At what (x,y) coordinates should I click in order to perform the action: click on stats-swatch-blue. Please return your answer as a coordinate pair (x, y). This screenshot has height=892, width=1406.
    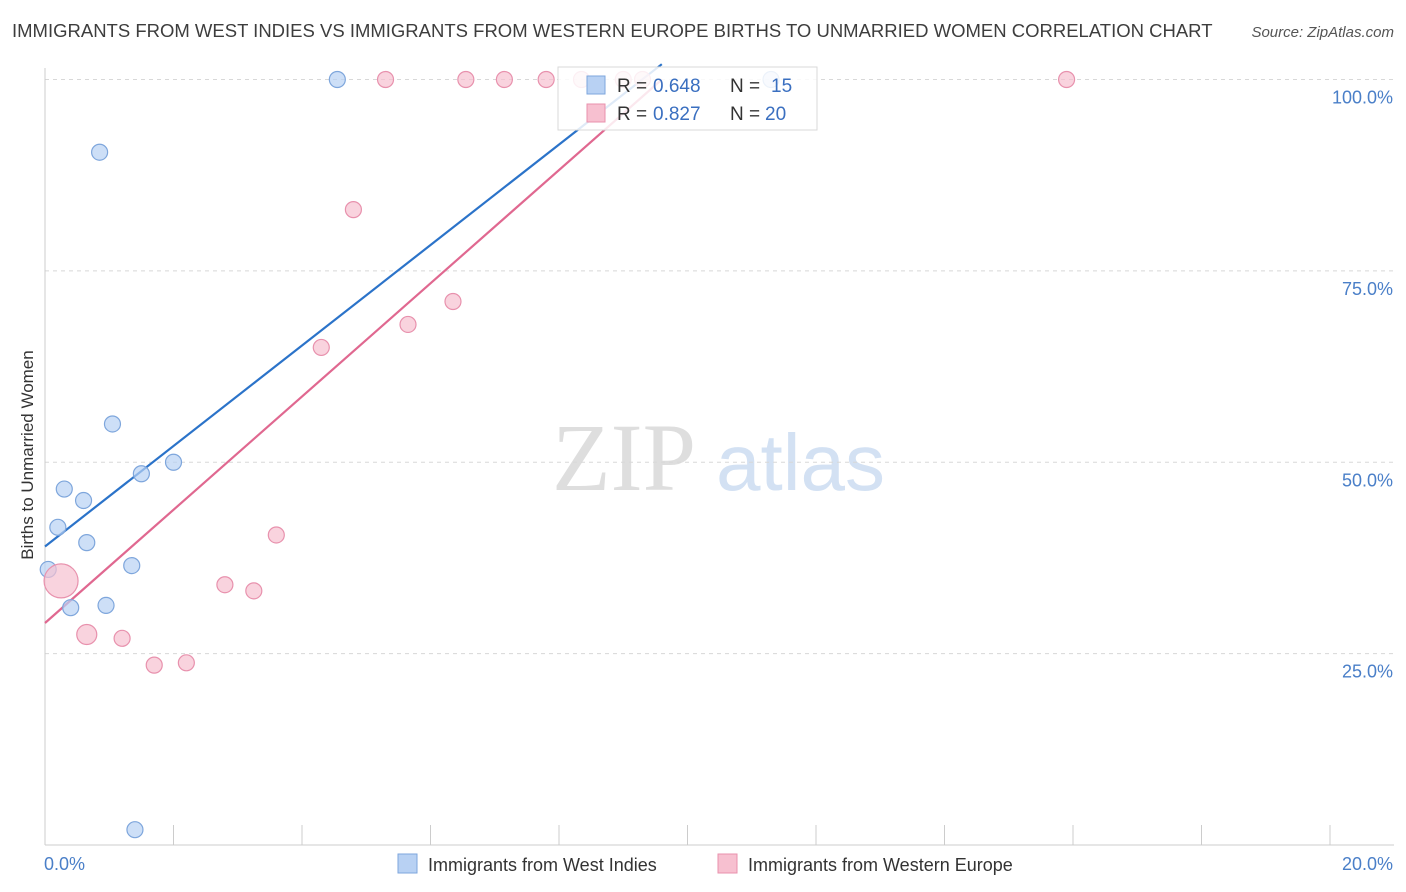
    Looking at the image, I should click on (596, 85).